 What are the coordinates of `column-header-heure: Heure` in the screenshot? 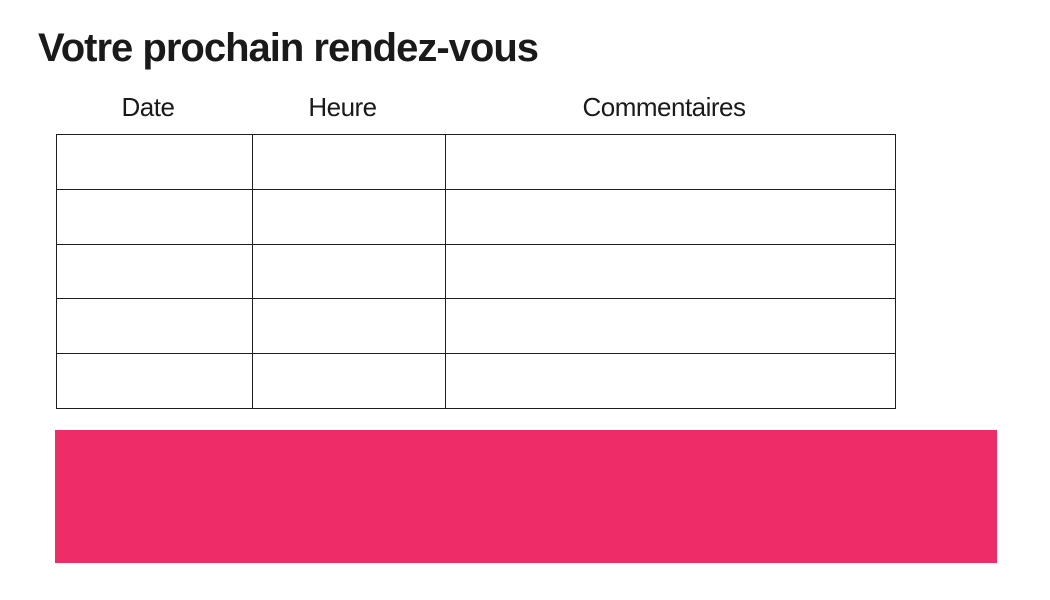 It's located at (342, 107).